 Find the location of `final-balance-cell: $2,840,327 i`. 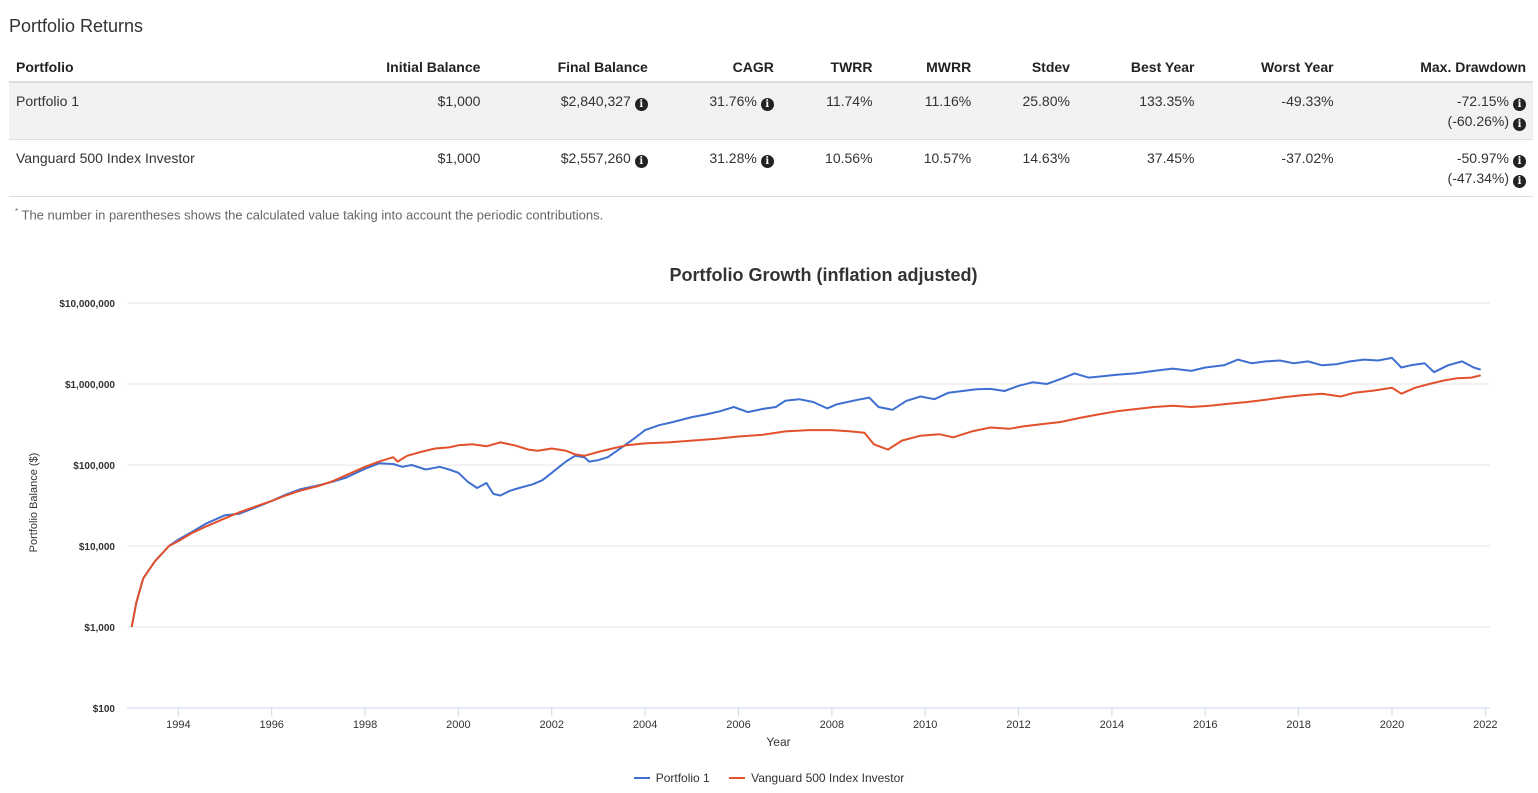

final-balance-cell: $2,840,327 i is located at coordinates (571, 111).